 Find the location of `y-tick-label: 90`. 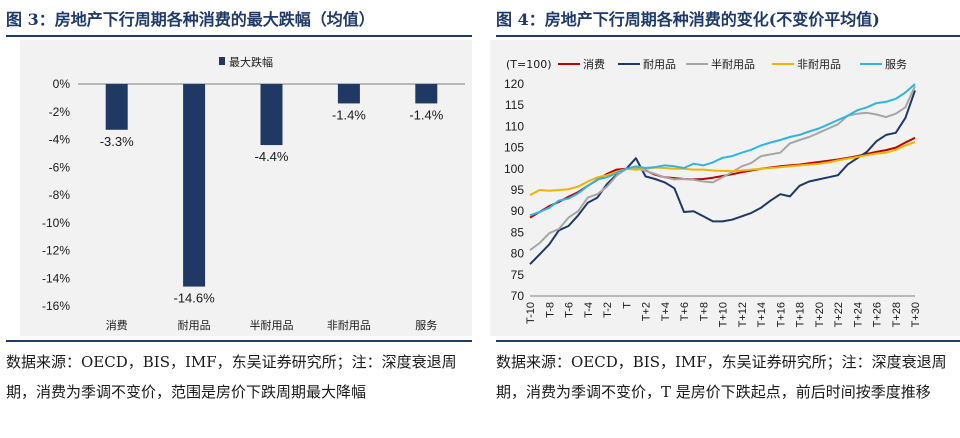

y-tick-label: 90 is located at coordinates (518, 211).